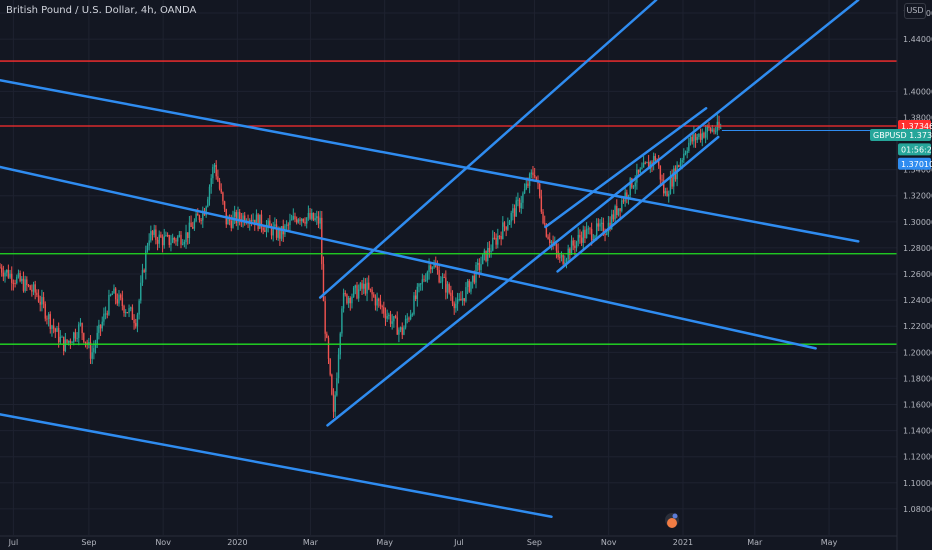  I want to click on currency-button: USD, so click(915, 11).